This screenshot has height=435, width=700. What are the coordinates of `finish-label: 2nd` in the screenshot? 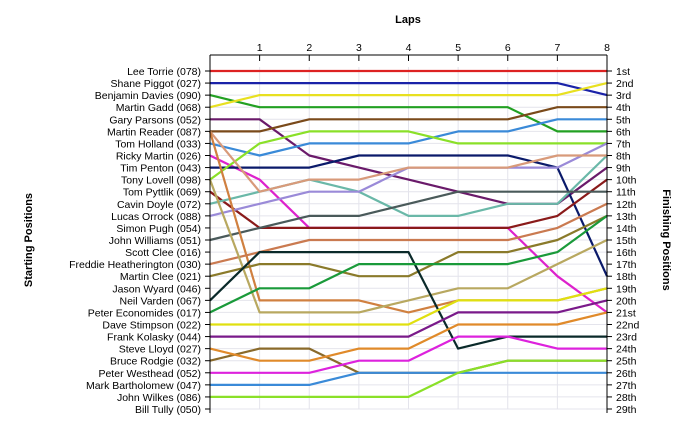 It's located at (625, 84).